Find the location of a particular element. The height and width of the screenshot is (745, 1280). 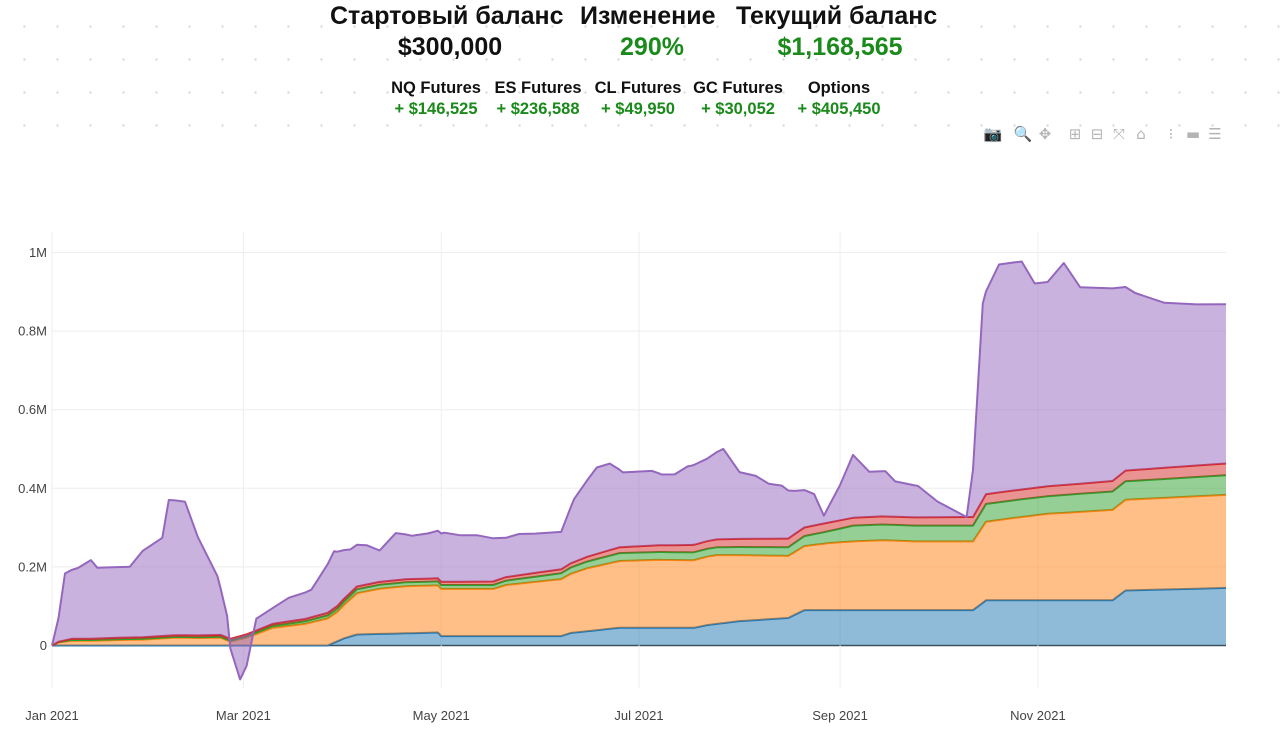

x-tick-label: Jul 2021 is located at coordinates (638, 715).